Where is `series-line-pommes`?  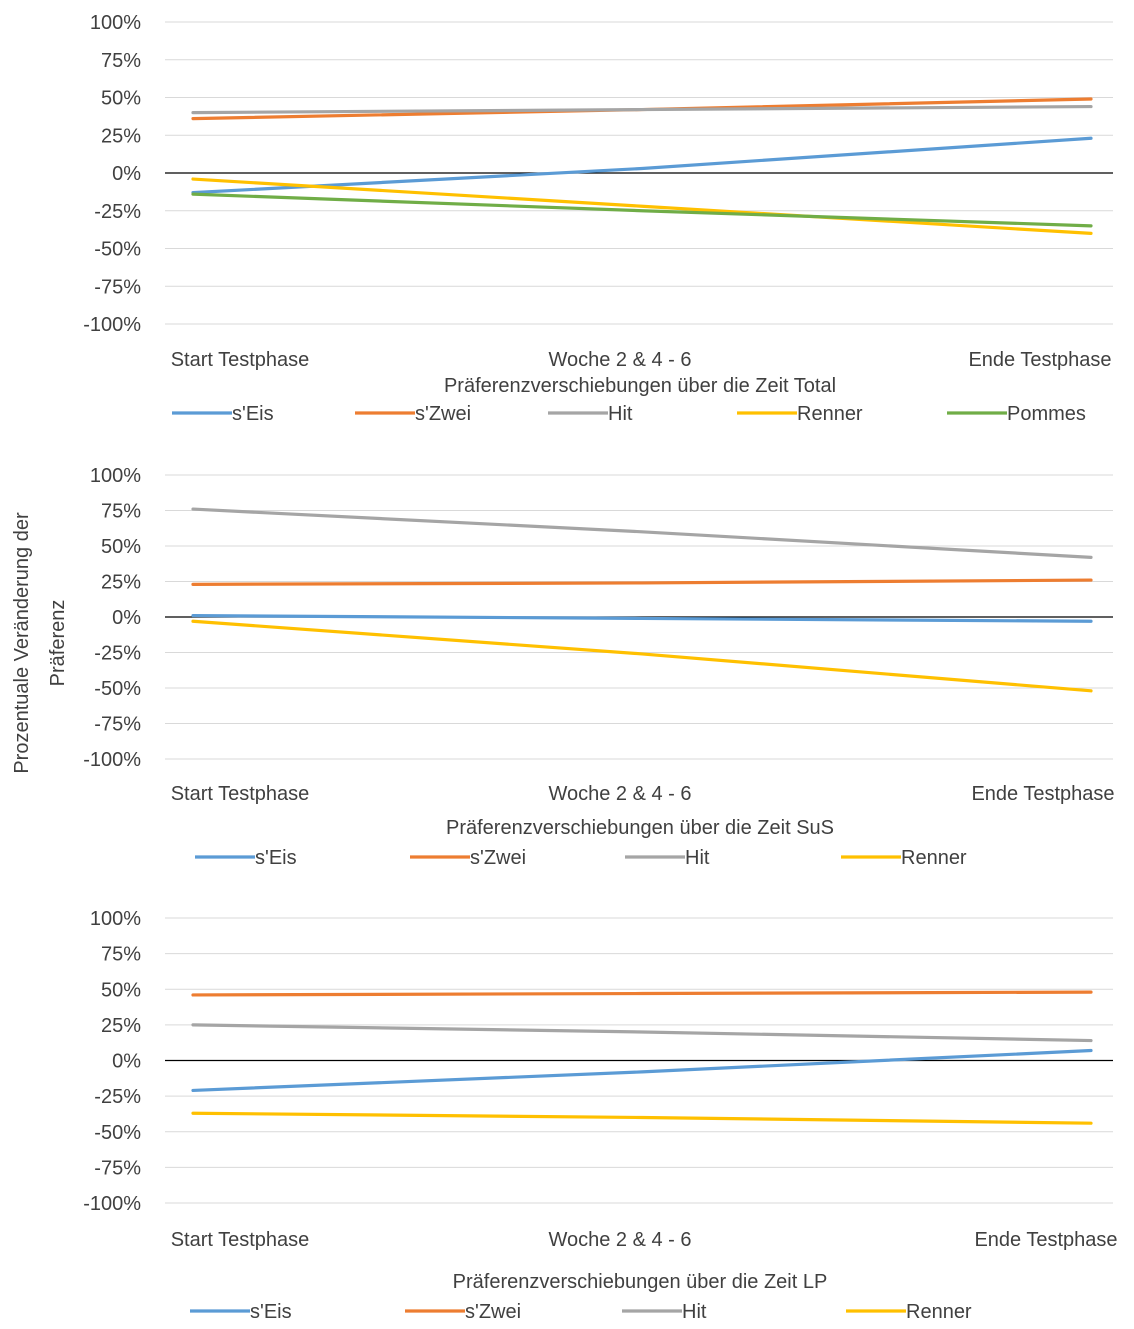 series-line-pommes is located at coordinates (642, 210).